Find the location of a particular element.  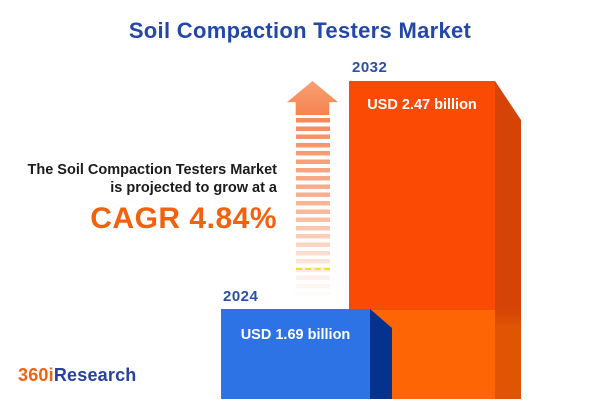

annotation-line-2: is projected to grow at a is located at coordinates (193, 187).